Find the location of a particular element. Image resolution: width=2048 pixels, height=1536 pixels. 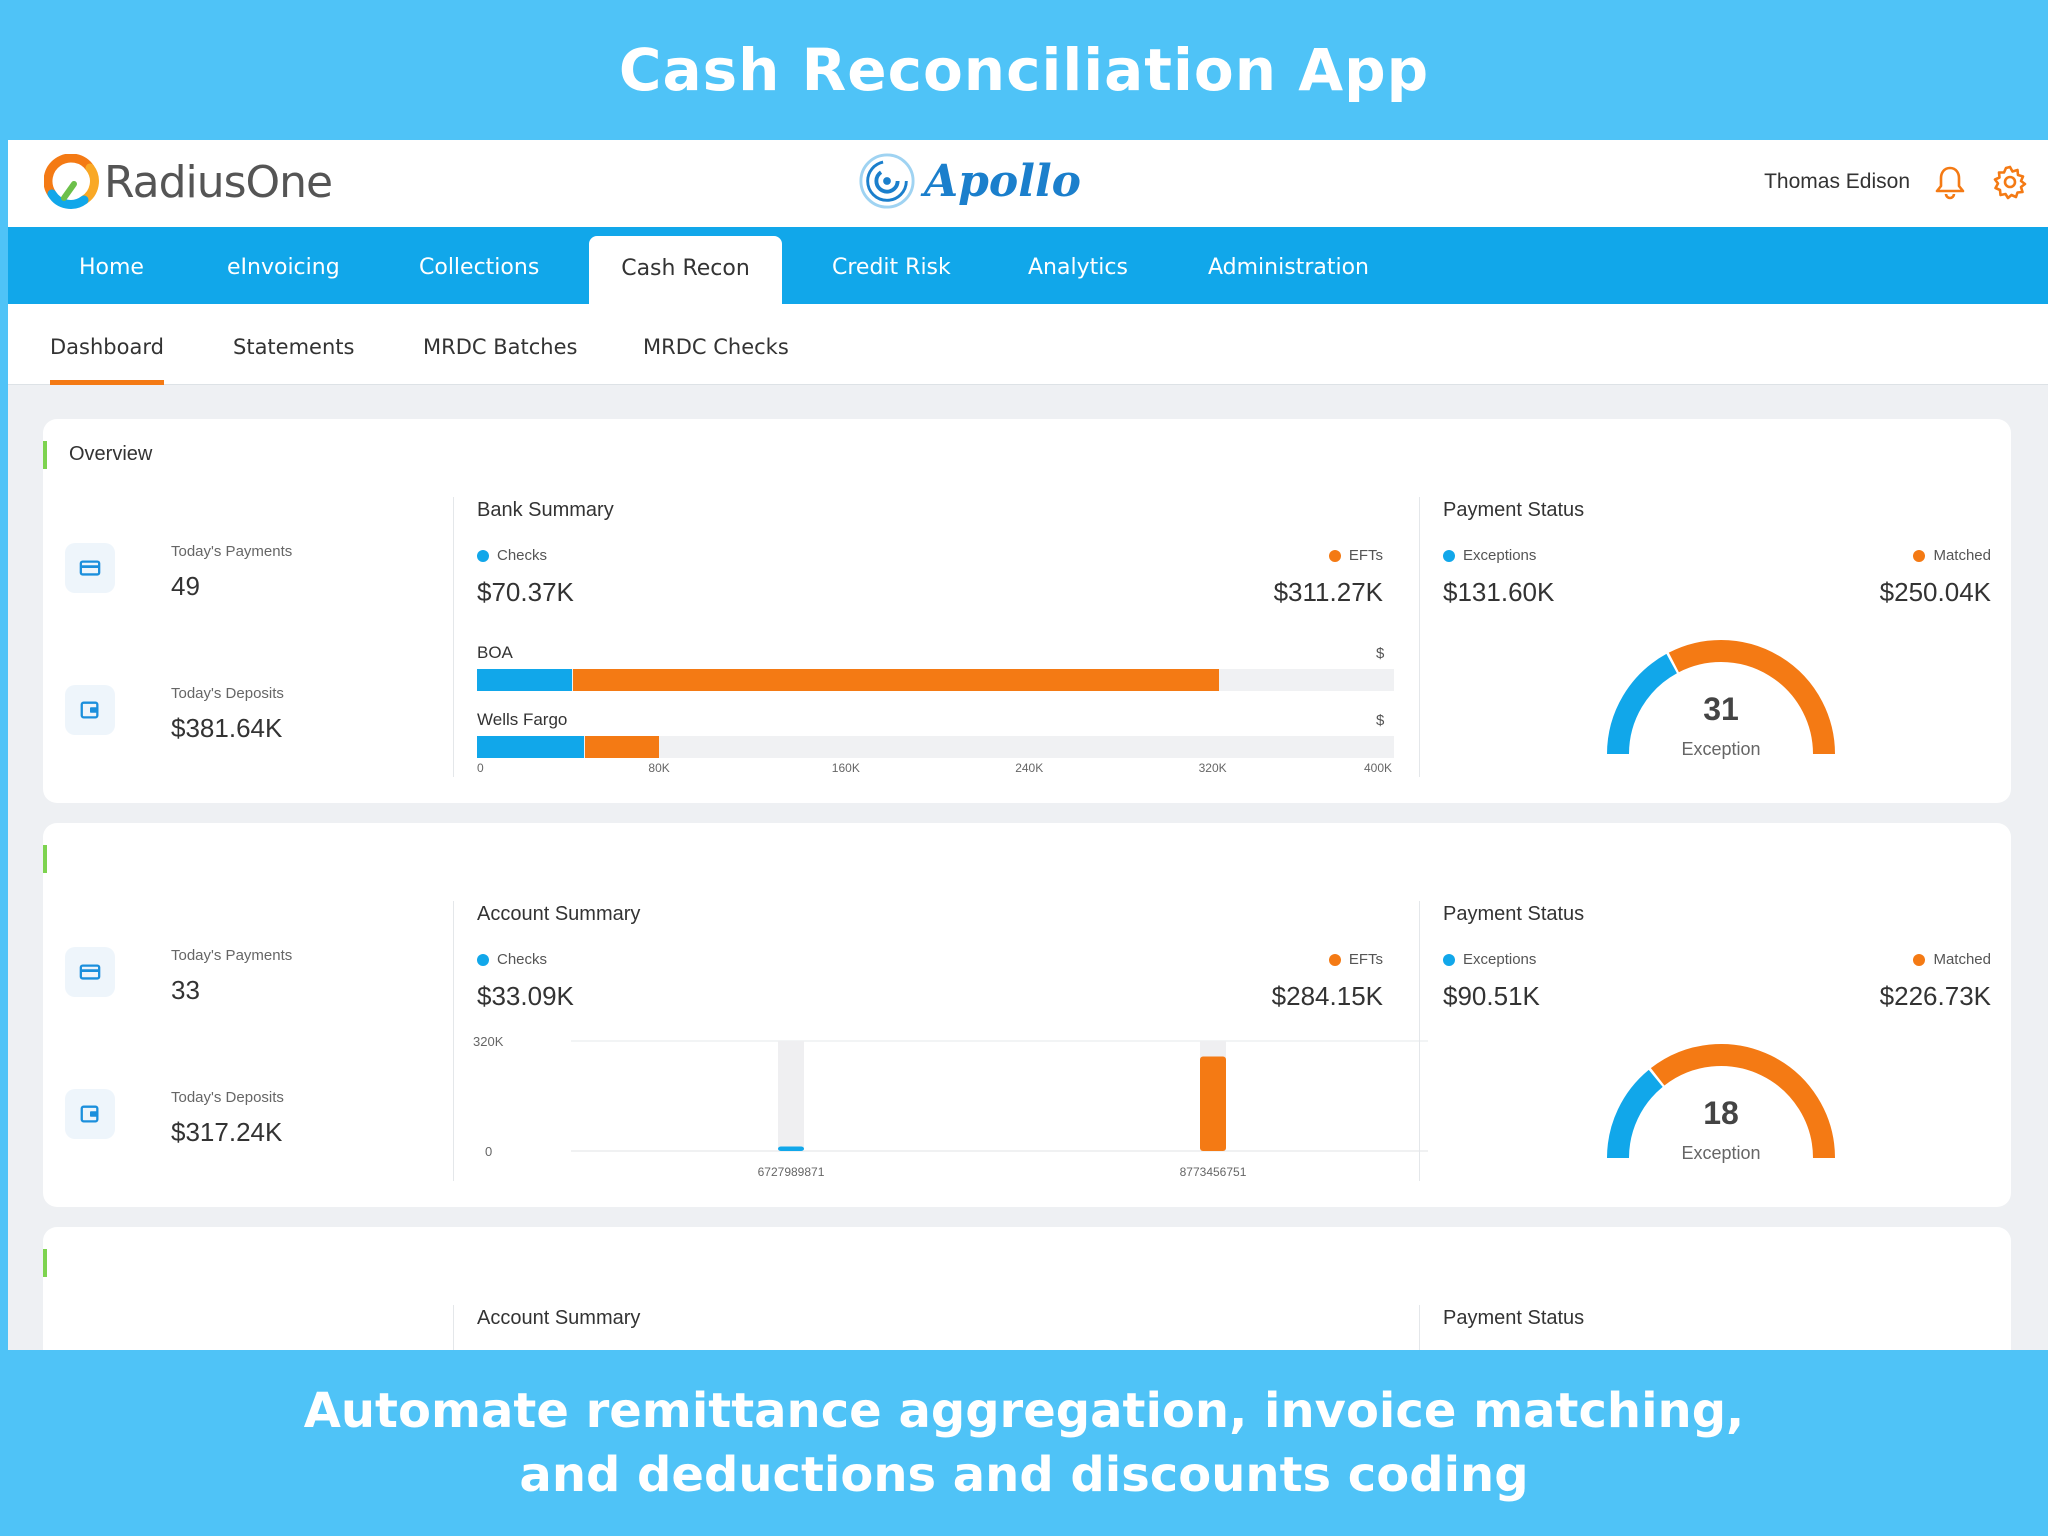

bank-summary-title: Bank Summary is located at coordinates (545, 510).